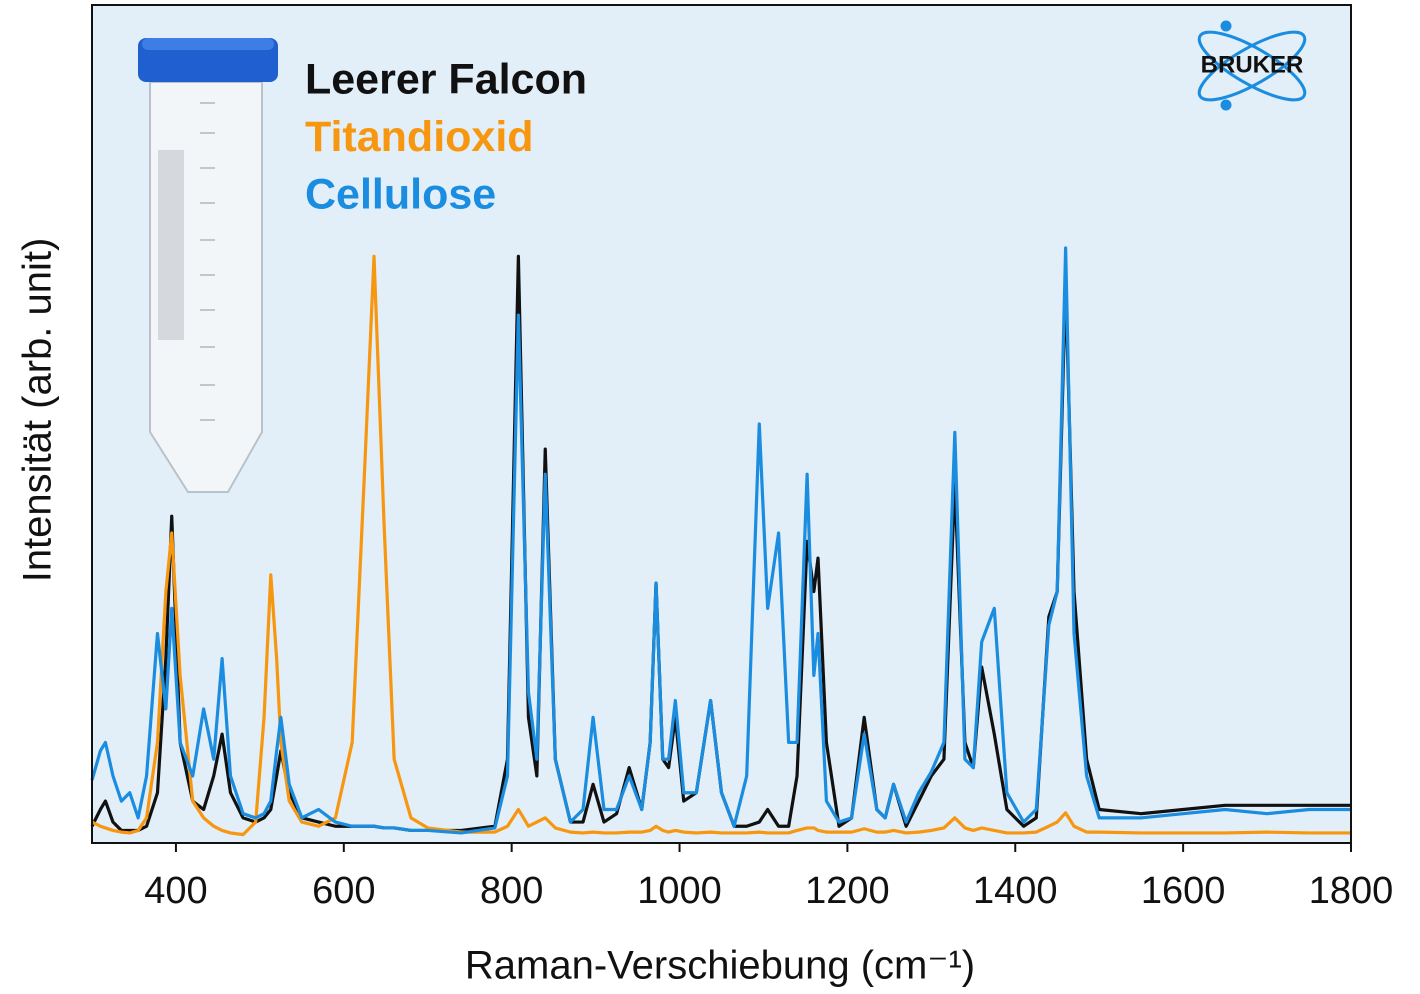  I want to click on legend-entry: Titandioxid, so click(419, 137).